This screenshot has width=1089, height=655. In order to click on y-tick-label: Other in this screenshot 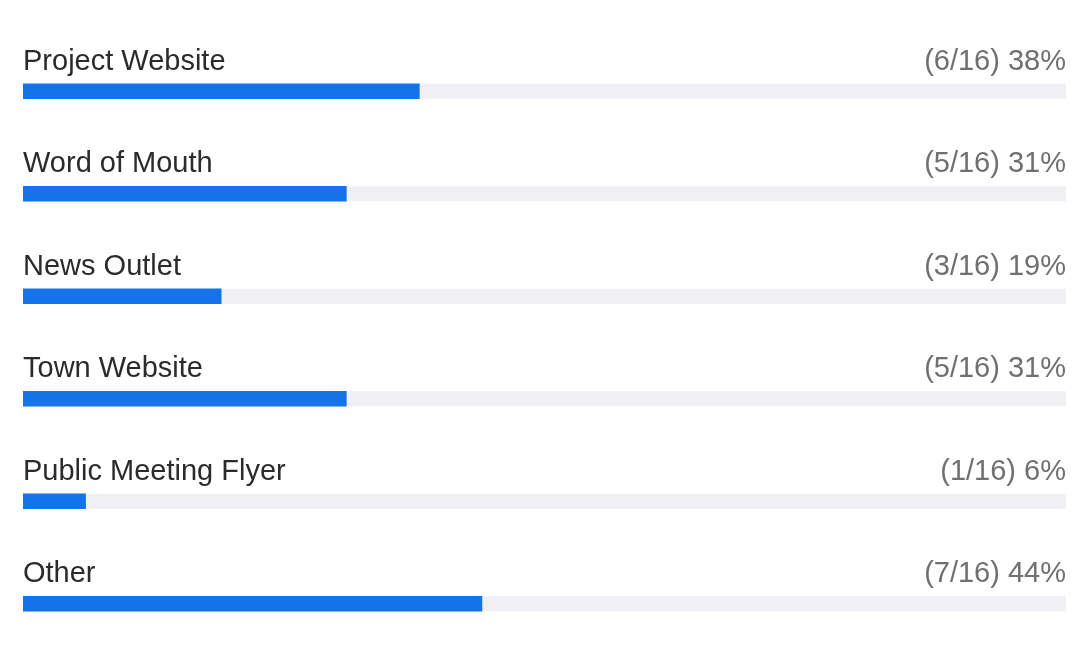, I will do `click(59, 572)`.